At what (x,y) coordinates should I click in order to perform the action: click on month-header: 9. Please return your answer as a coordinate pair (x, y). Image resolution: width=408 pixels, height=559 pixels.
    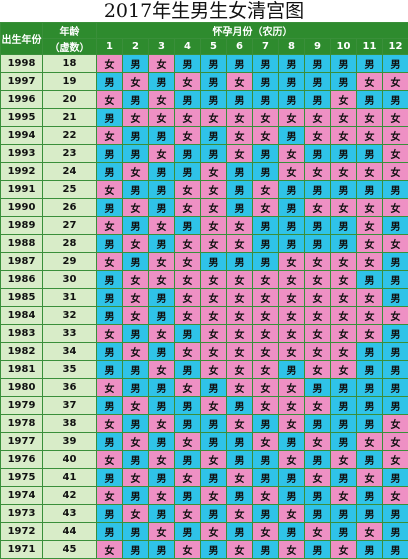
    Looking at the image, I should click on (318, 47).